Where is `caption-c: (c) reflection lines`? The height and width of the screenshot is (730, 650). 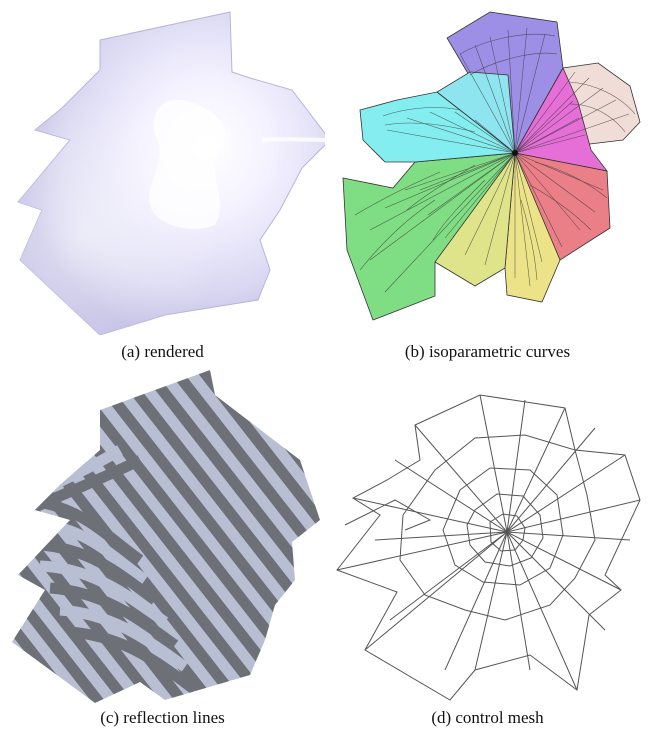 caption-c: (c) reflection lines is located at coordinates (162, 717).